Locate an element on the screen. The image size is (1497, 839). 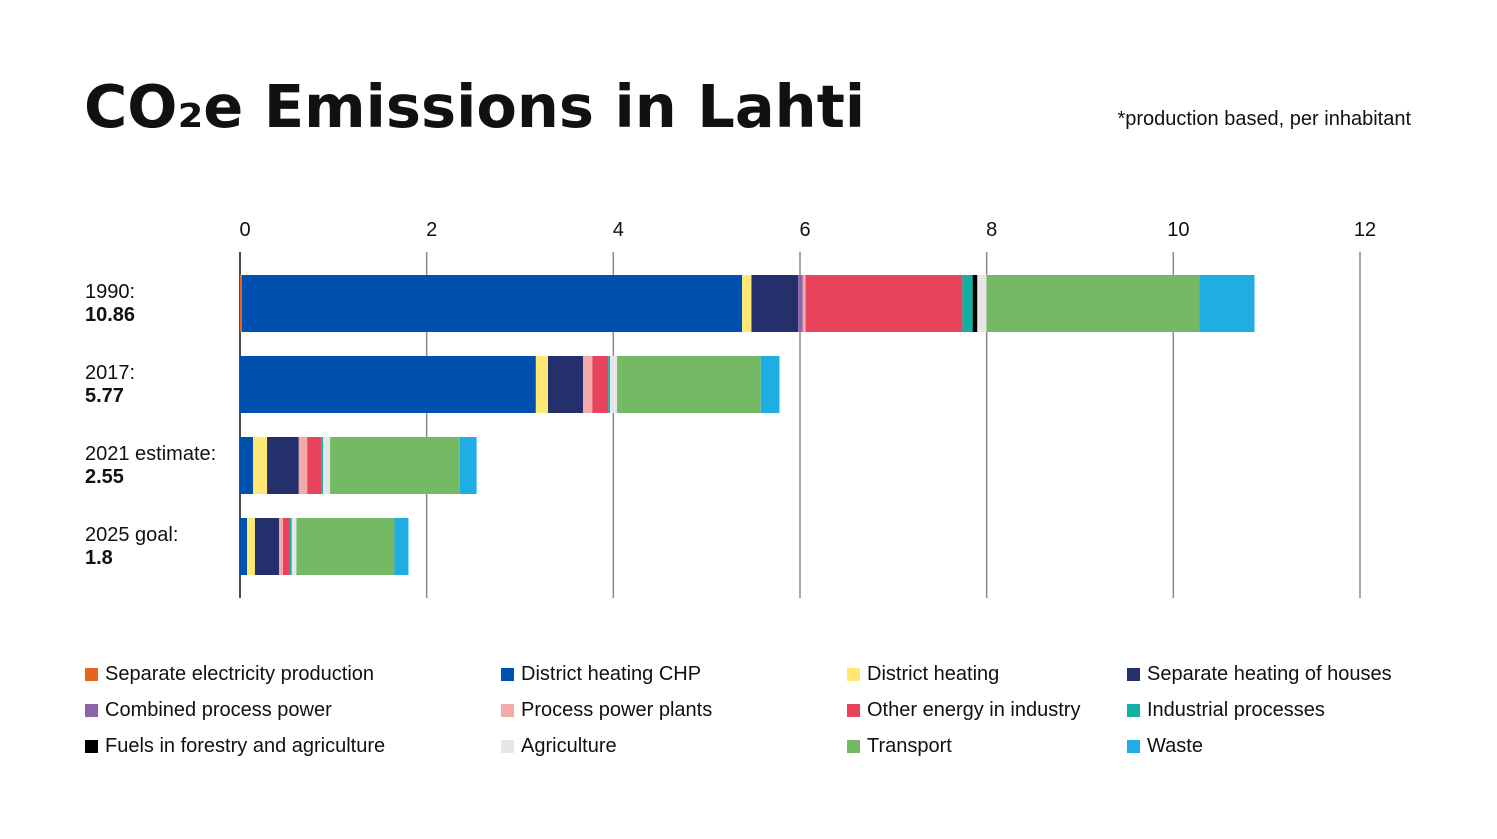
legend-item: Separate heating of houses is located at coordinates (1259, 674).